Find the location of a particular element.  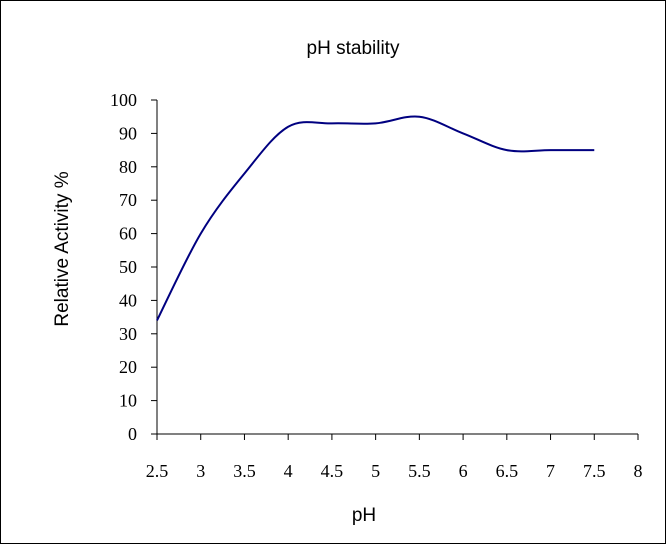

y-tick-label: 70 is located at coordinates (128, 200).